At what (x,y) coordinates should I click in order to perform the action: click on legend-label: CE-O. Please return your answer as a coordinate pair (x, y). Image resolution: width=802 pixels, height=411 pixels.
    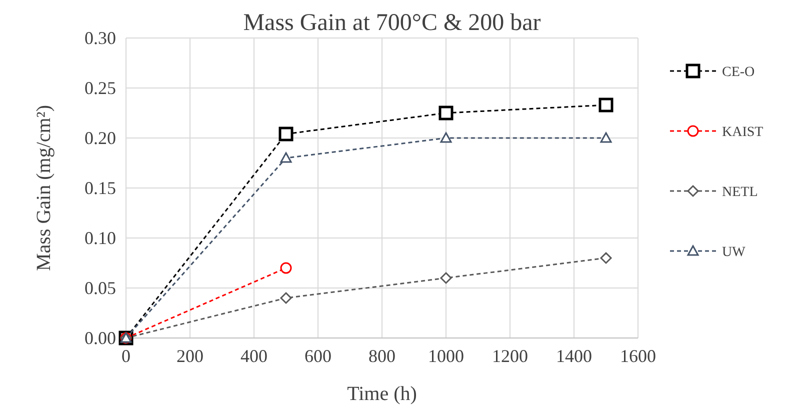
    Looking at the image, I should click on (738, 72).